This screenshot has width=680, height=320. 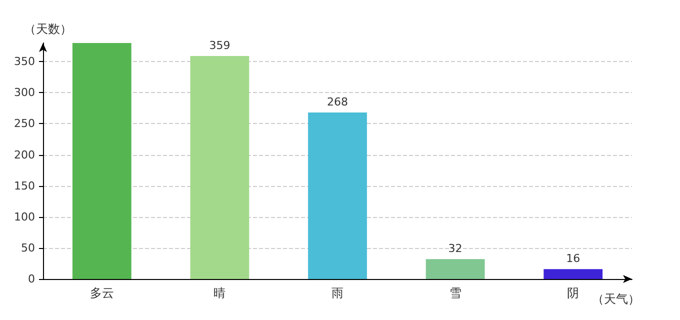 What do you see at coordinates (24, 93) in the screenshot?
I see `y-tick-label: 300` at bounding box center [24, 93].